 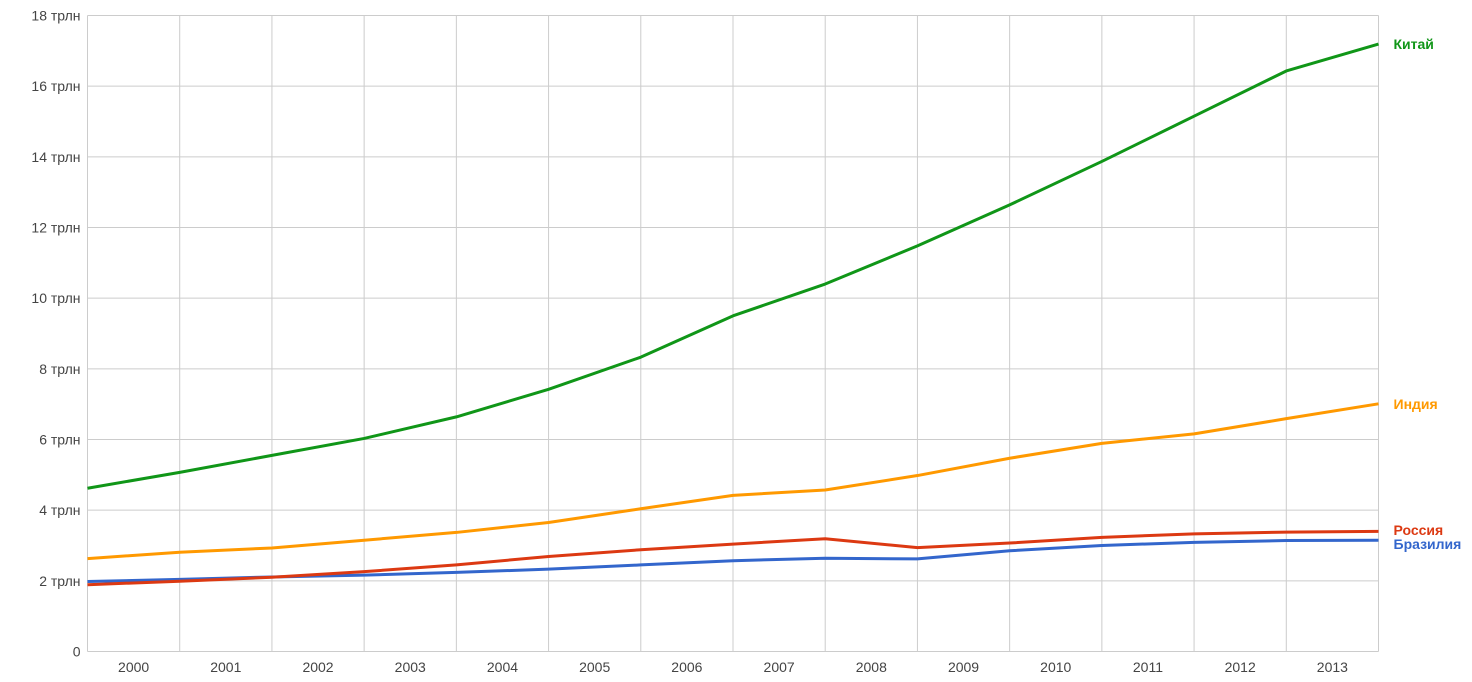 What do you see at coordinates (55, 228) in the screenshot?
I see `svg-text: 12 трлн` at bounding box center [55, 228].